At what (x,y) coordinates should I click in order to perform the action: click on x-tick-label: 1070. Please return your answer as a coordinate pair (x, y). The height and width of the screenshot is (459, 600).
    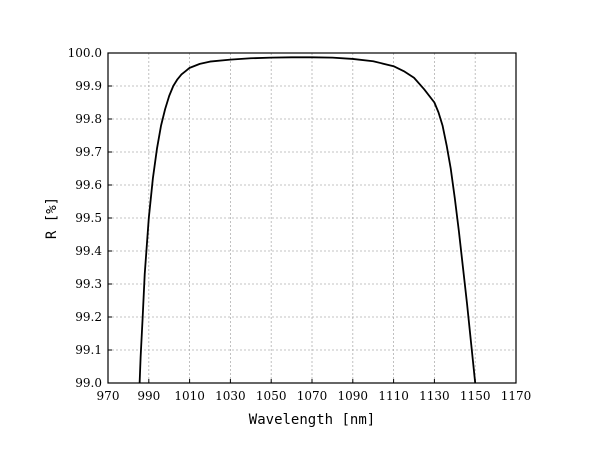
    Looking at the image, I should click on (312, 396).